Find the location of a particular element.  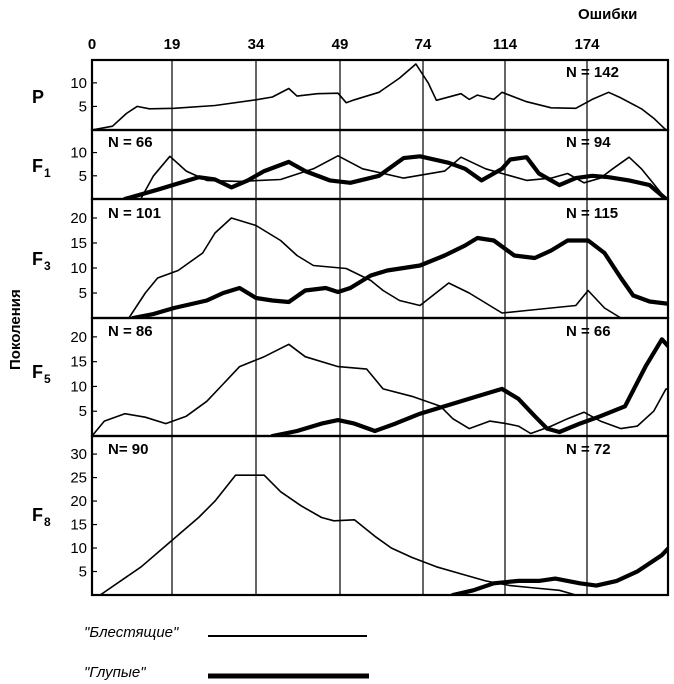

panel-name-subscript: 5 is located at coordinates (47, 379).